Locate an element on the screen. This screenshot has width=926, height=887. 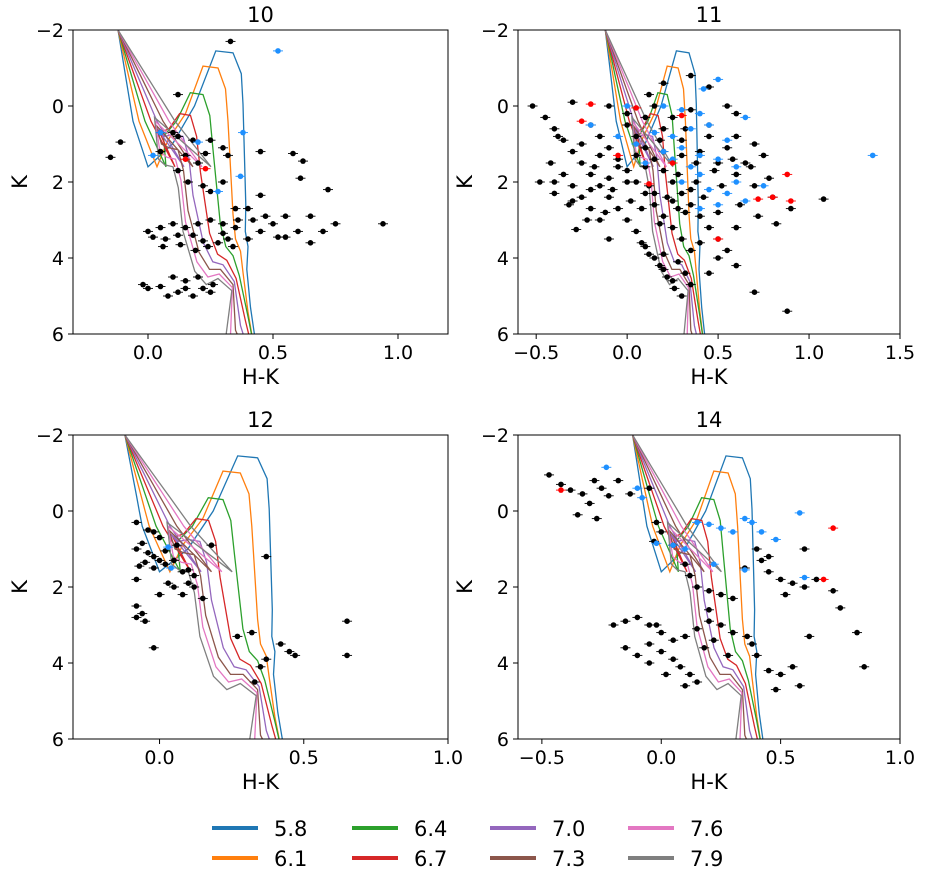
isochrones is located at coordinates (697, 587).